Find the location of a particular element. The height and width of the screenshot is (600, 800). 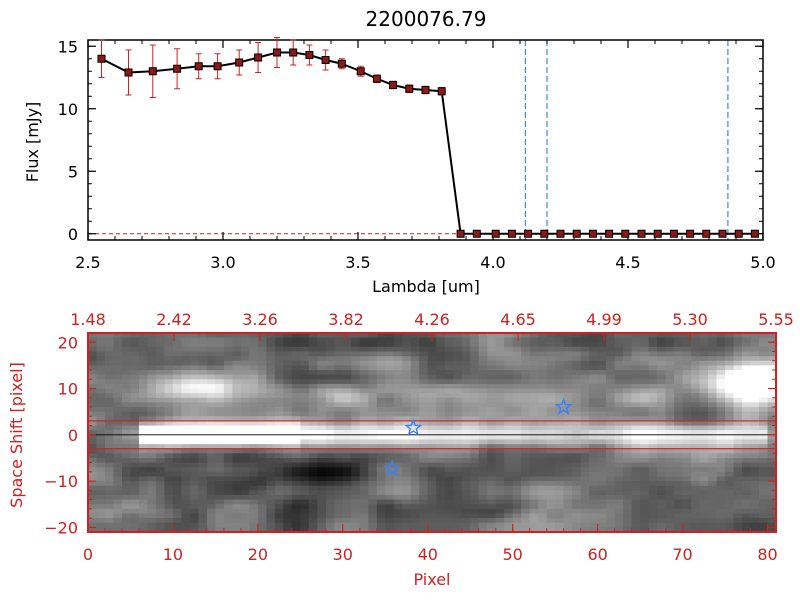

x-tick-label: 3.5 is located at coordinates (357, 262).